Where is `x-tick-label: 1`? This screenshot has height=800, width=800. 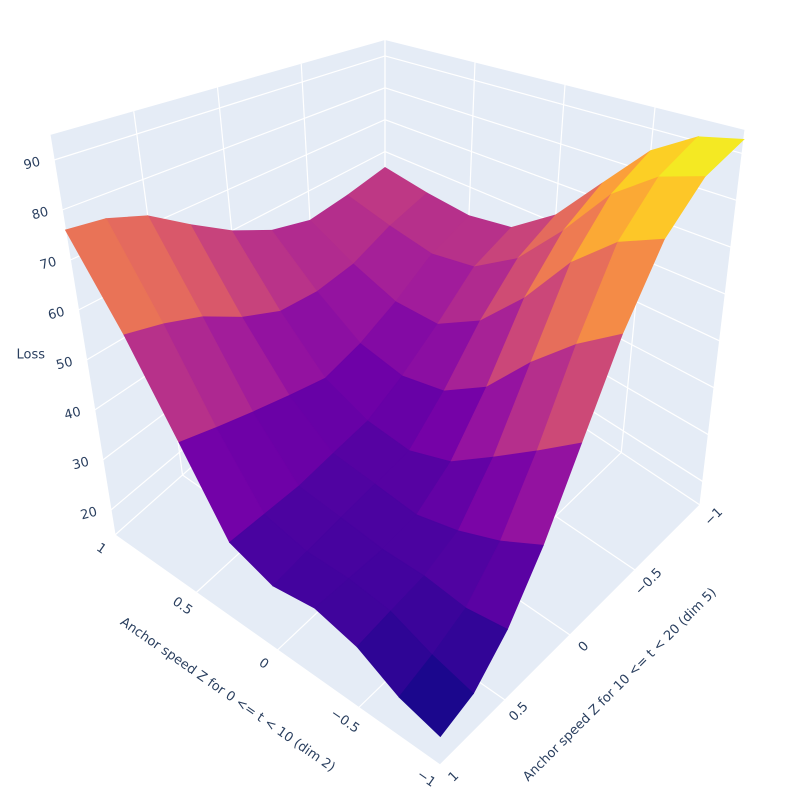 x-tick-label: 1 is located at coordinates (100, 548).